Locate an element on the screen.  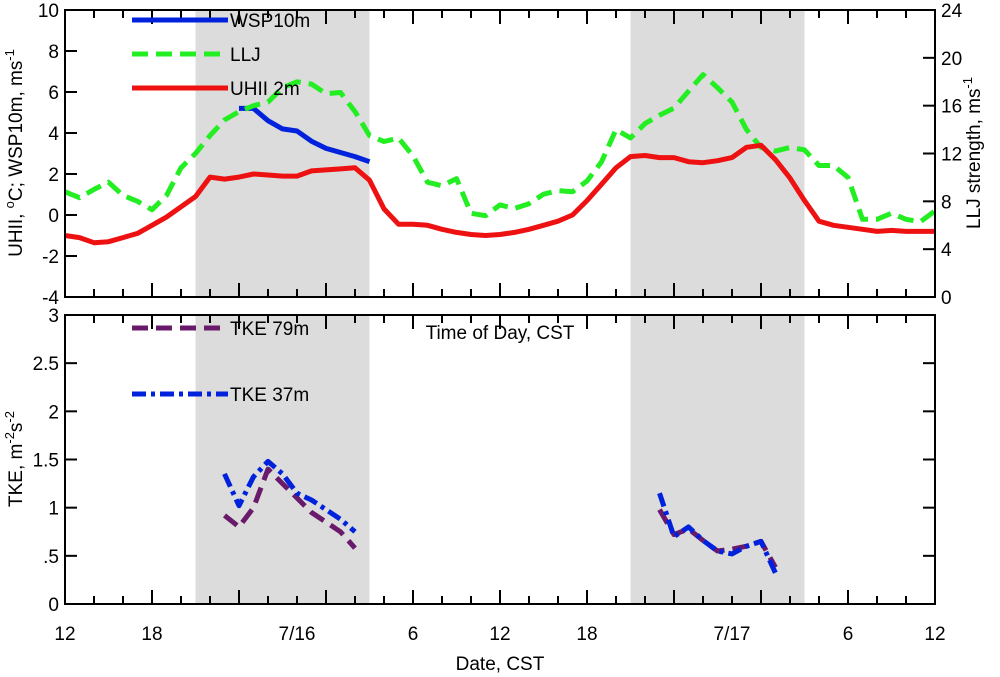
top-ytick-label: 4 is located at coordinates (53, 134).